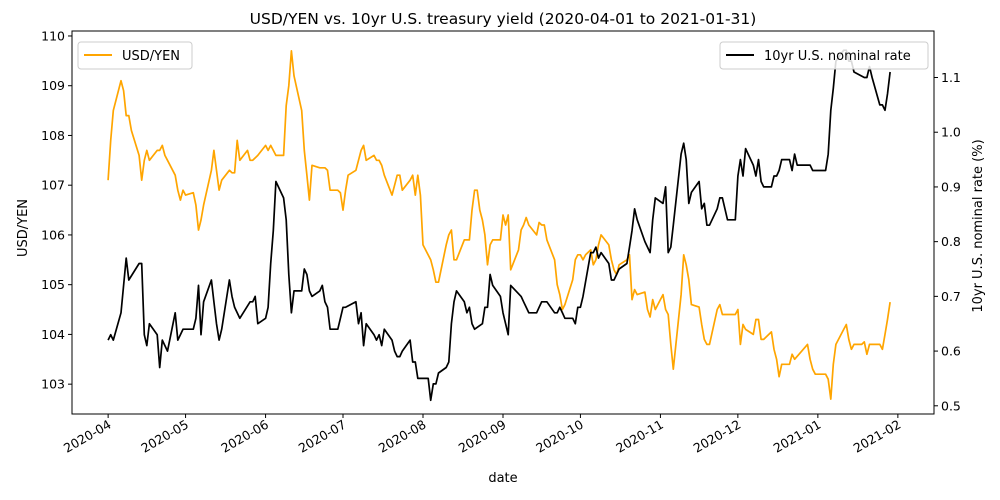 This screenshot has height=500, width=1000. What do you see at coordinates (951, 296) in the screenshot?
I see `y-right-tick-label: 0.7` at bounding box center [951, 296].